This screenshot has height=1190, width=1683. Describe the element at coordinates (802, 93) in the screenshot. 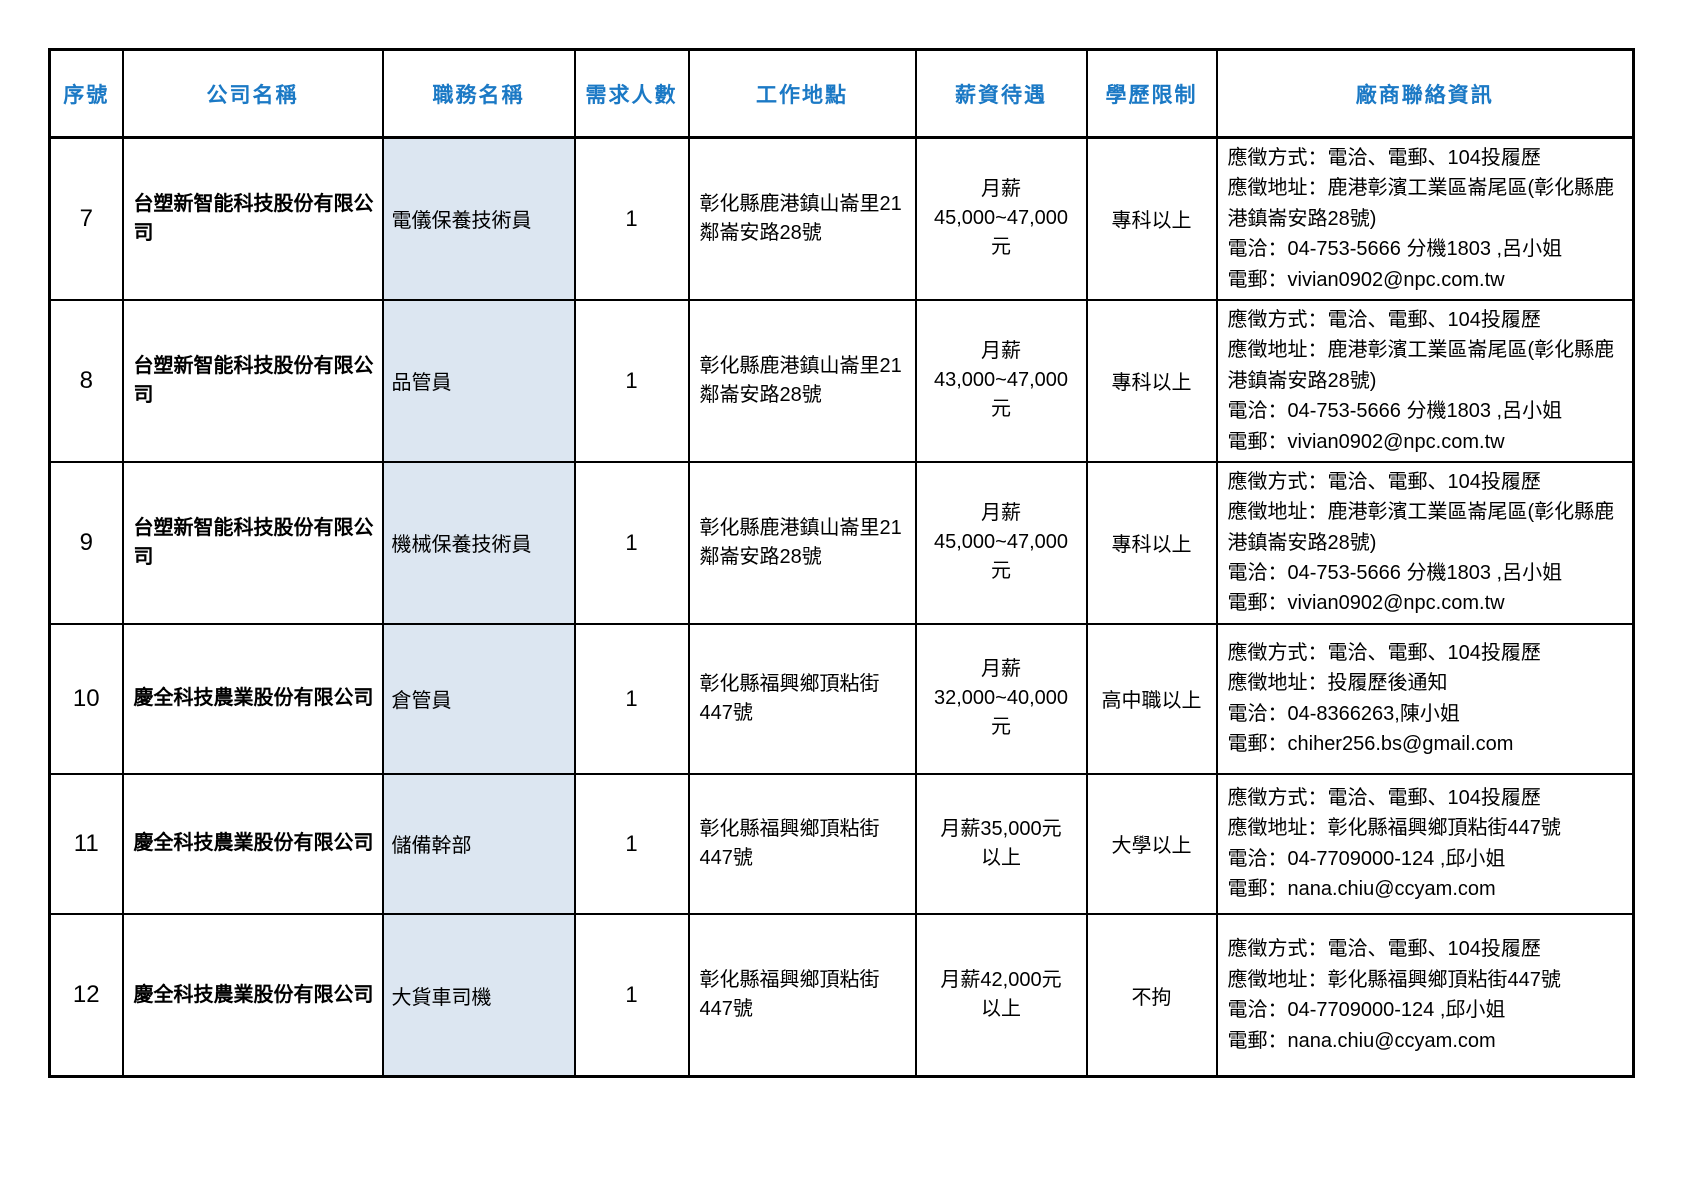

I see `header-work-location: 工作地點` at that location.